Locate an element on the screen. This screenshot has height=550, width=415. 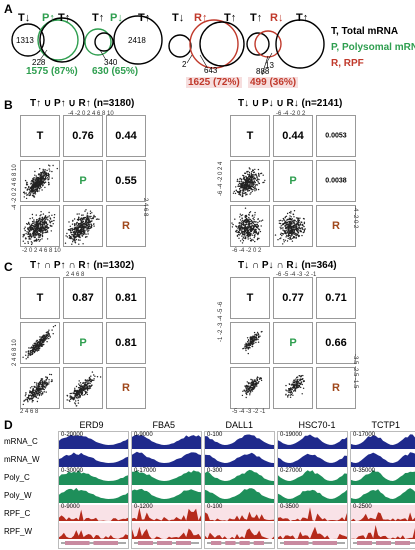
cell-scatter-pt-points is located at coordinates (40, 182).